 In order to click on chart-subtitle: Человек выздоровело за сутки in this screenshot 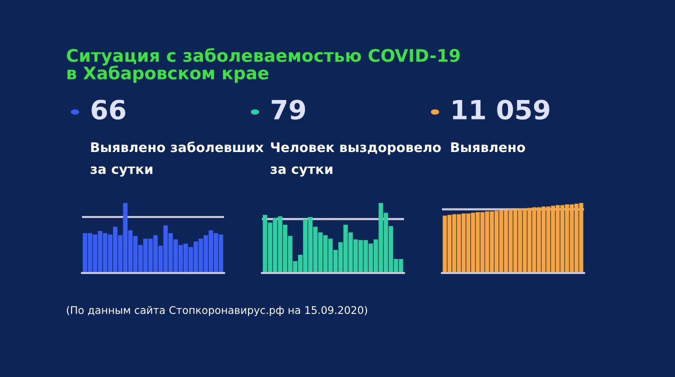, I will do `click(355, 159)`.